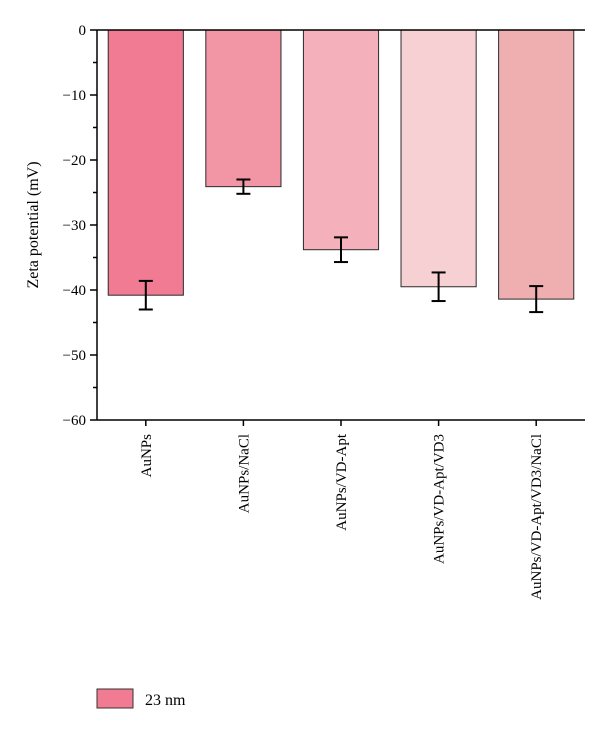 This screenshot has width=600, height=732. What do you see at coordinates (33, 224) in the screenshot?
I see `y-axis-title: Zeta potential (mV)` at bounding box center [33, 224].